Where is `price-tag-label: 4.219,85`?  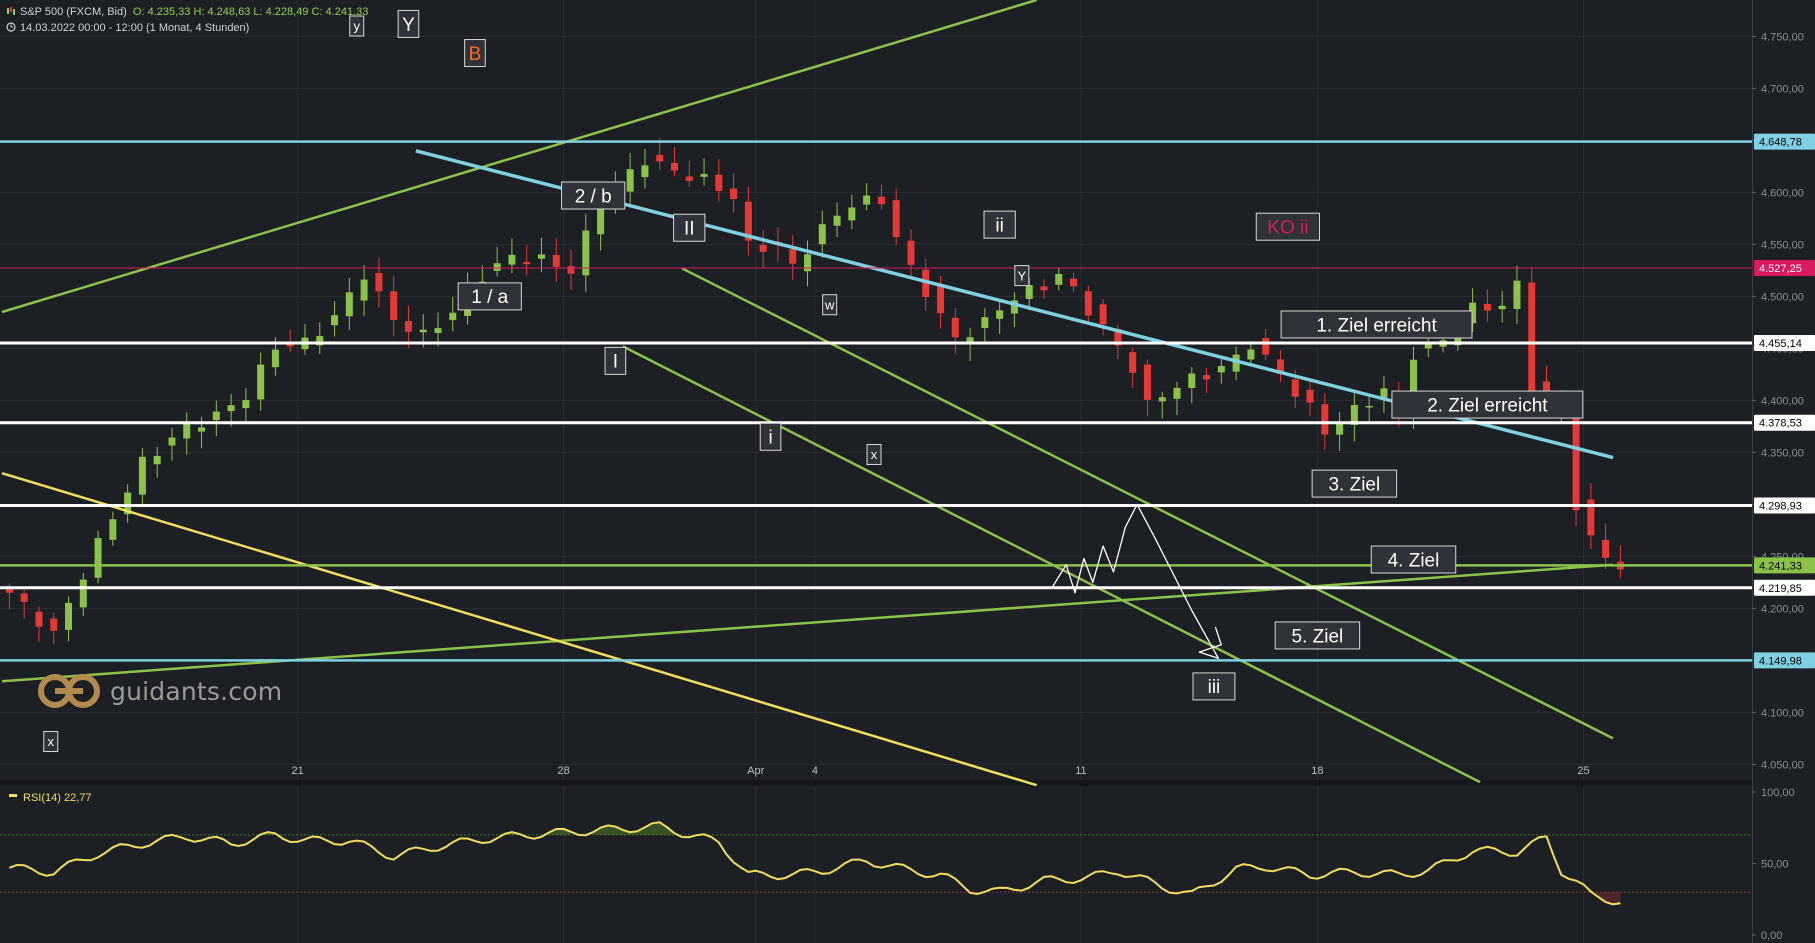 price-tag-label: 4.219,85 is located at coordinates (1780, 589).